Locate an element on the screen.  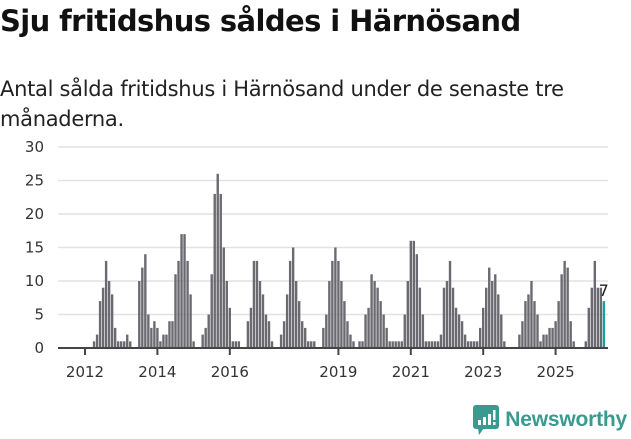
x-tick-label: 2014 is located at coordinates (157, 372).